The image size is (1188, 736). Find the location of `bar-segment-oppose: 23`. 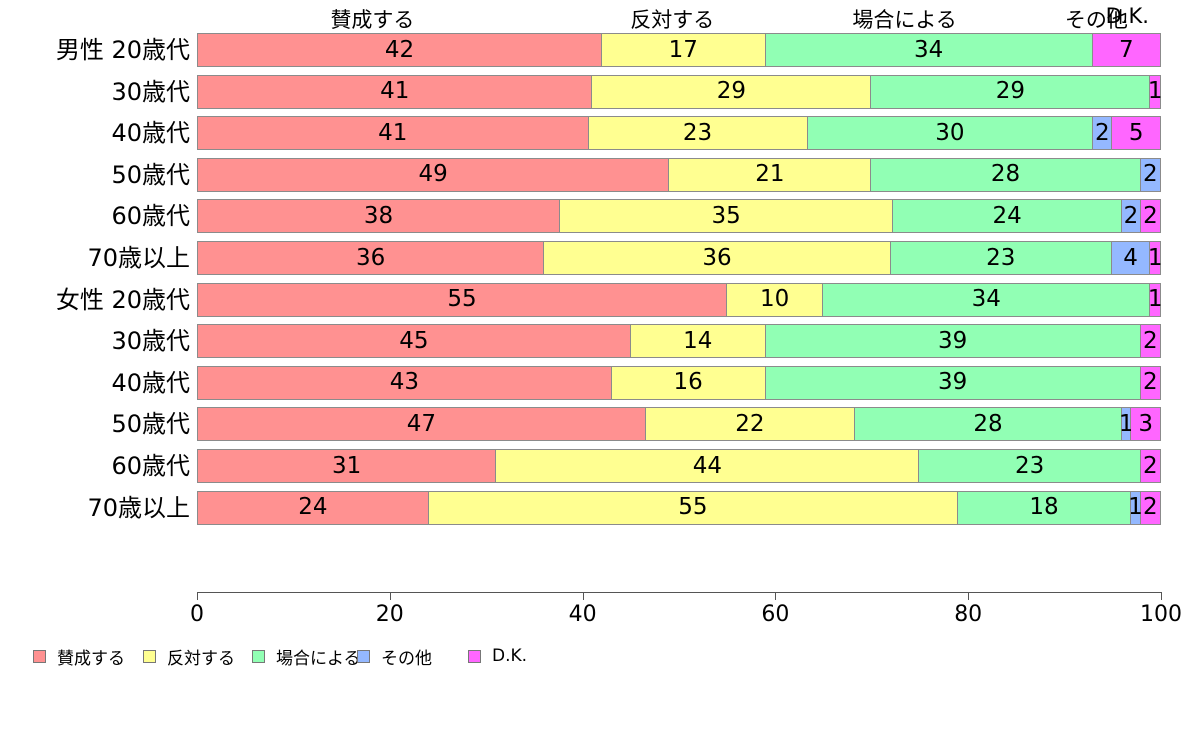

bar-segment-oppose: 23 is located at coordinates (698, 133).